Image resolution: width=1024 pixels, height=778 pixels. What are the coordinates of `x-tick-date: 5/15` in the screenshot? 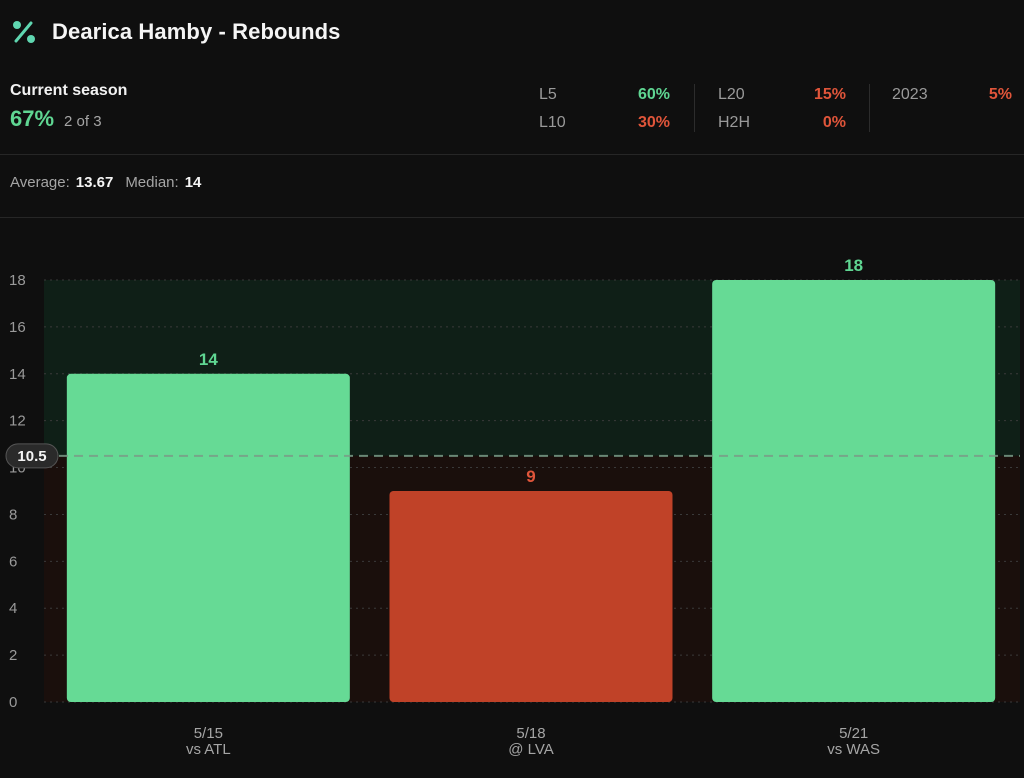 It's located at (208, 733).